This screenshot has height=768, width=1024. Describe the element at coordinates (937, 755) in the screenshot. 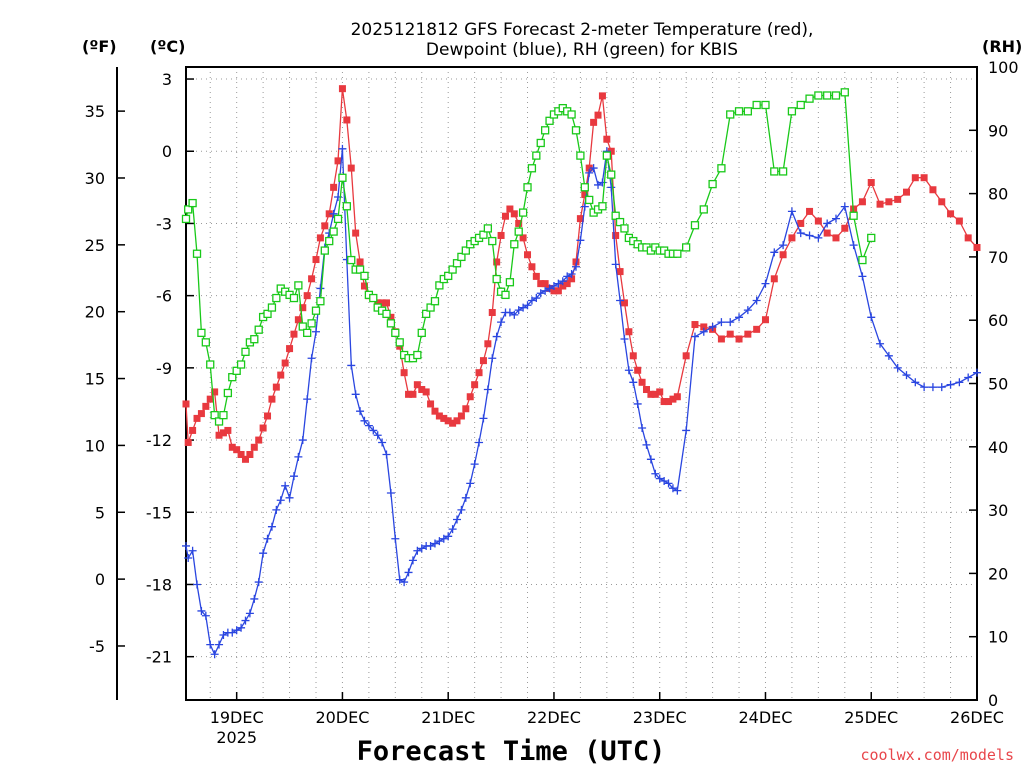

I see `credit-link: coolwx.com/models` at that location.